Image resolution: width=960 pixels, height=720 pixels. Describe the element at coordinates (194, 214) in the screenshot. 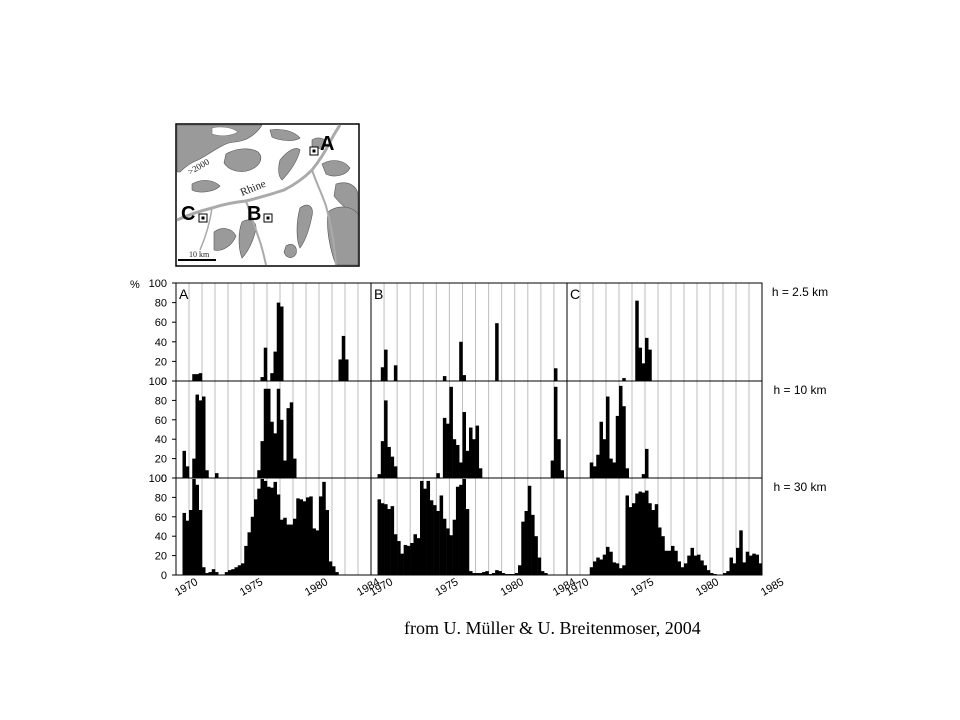

I see `site-marker-c: C` at that location.